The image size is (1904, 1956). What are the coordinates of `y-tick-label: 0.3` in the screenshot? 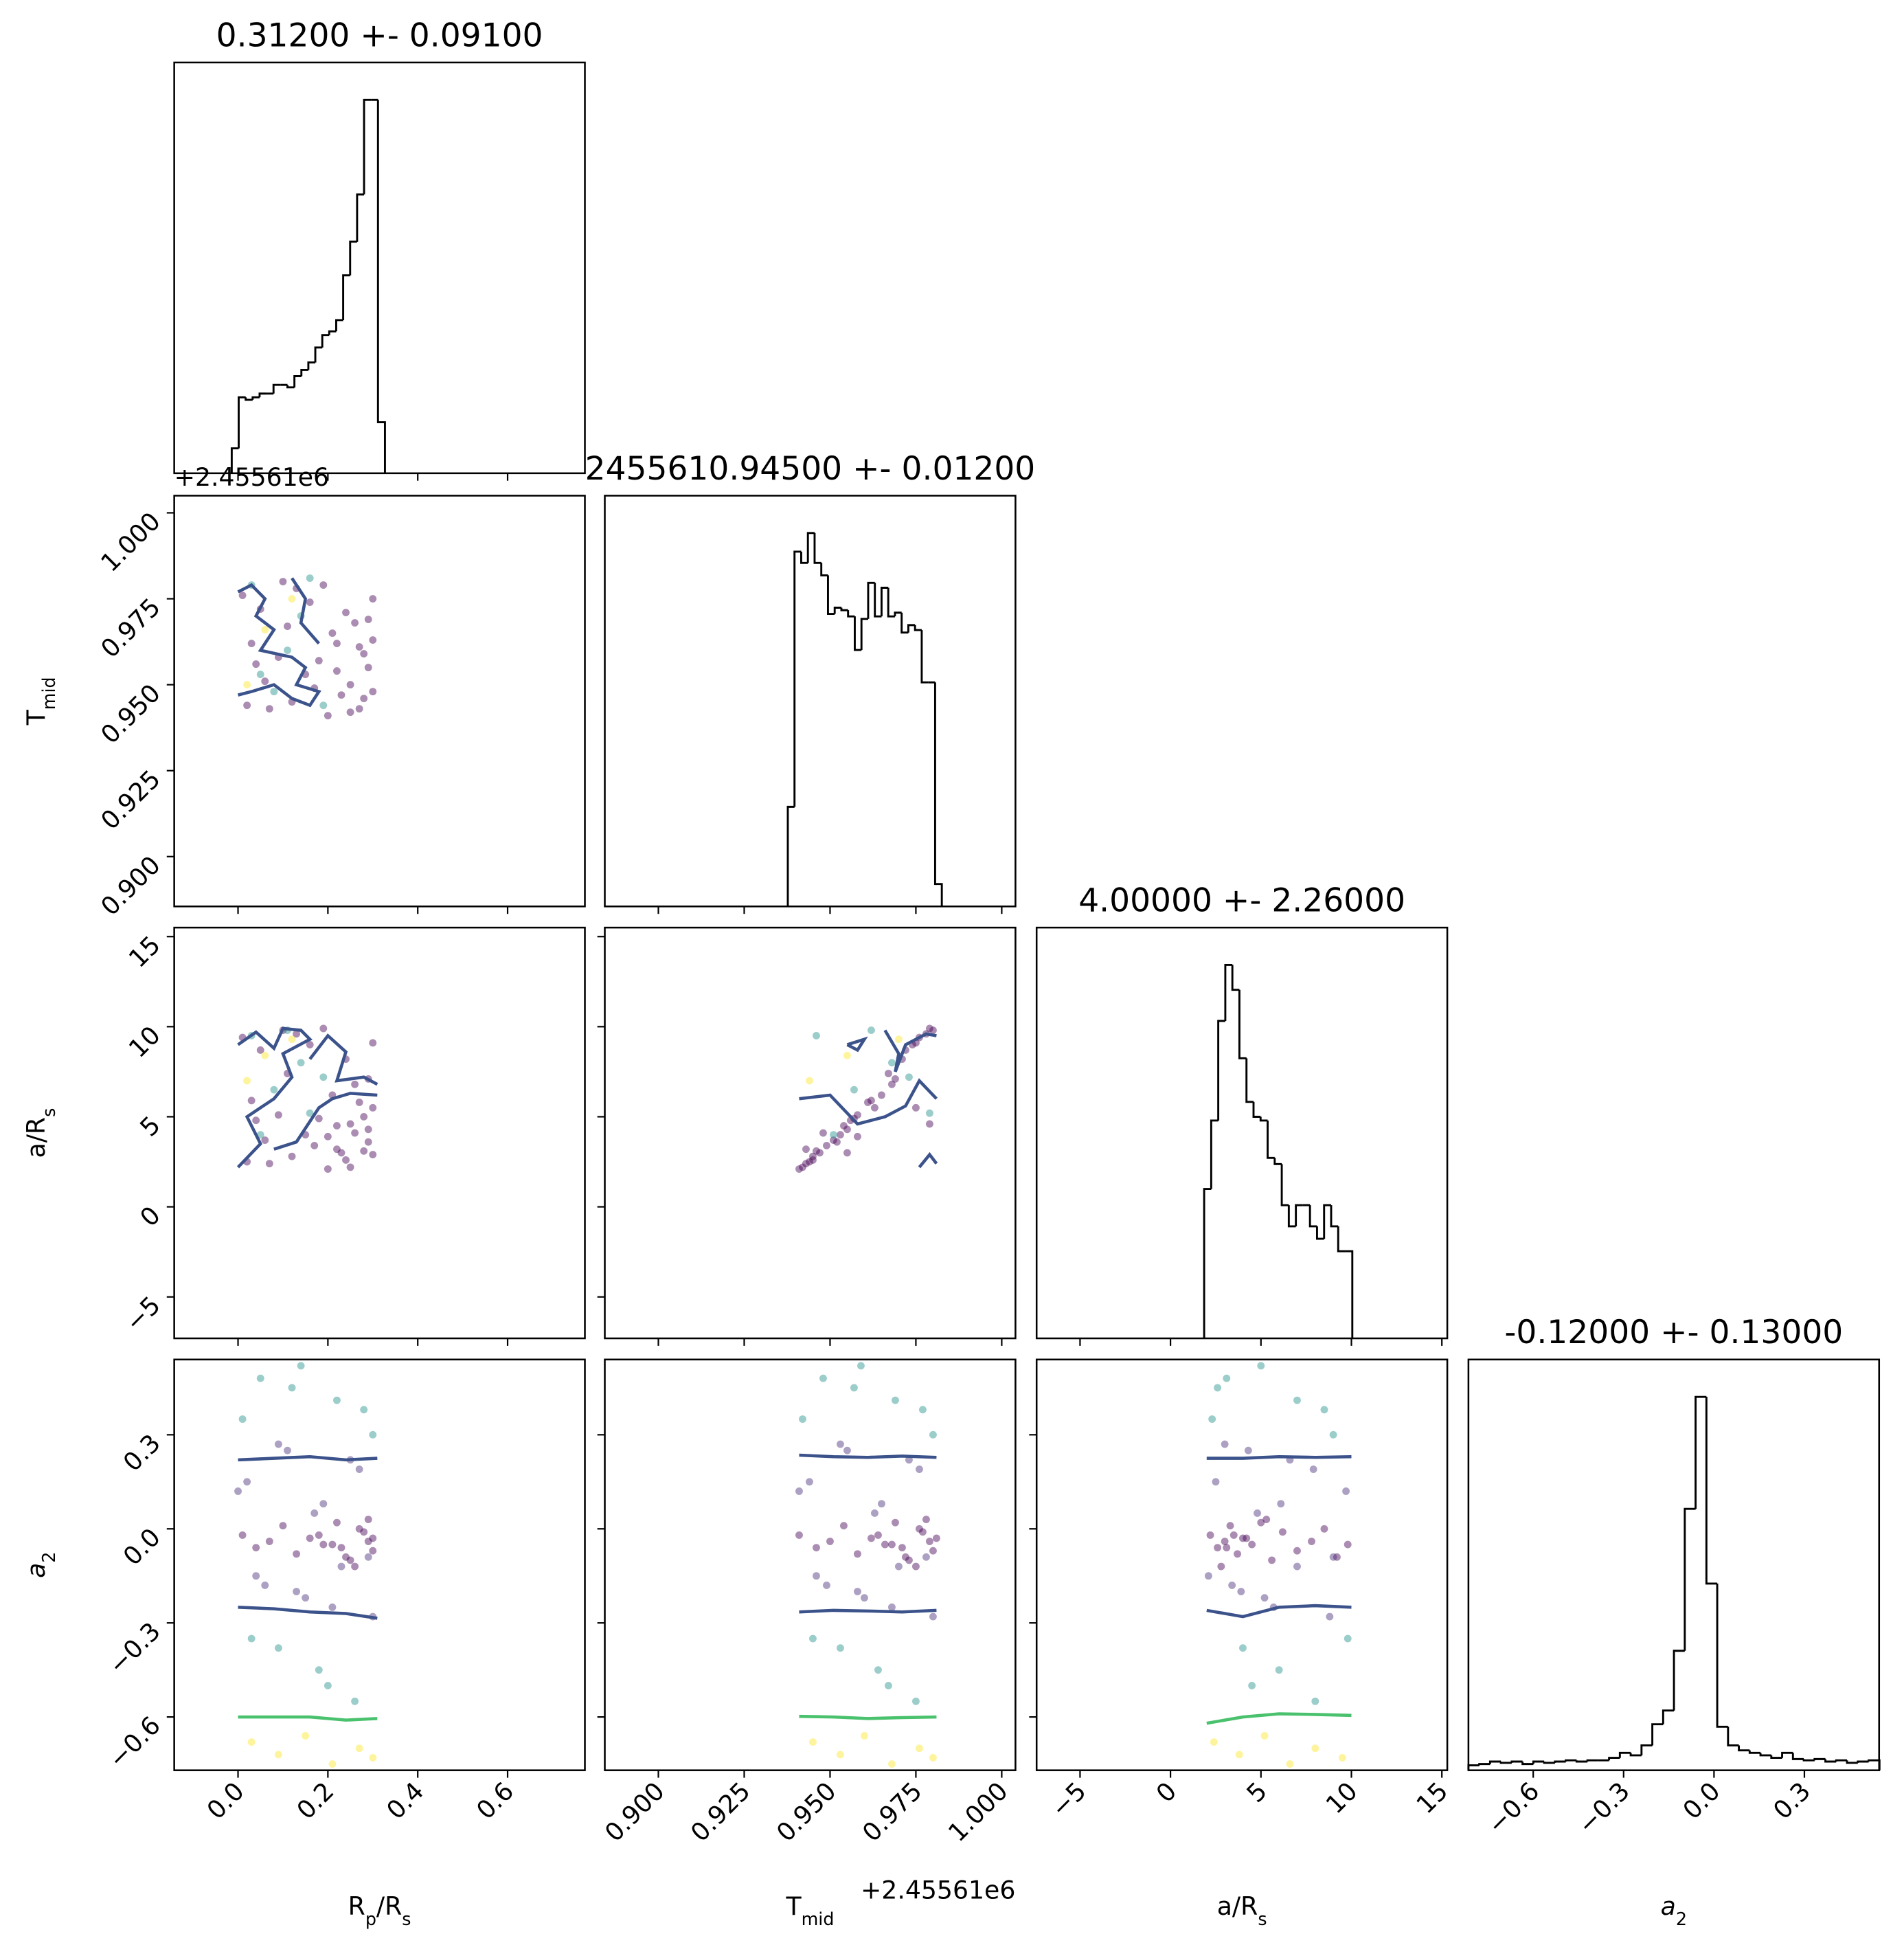 It's located at (141, 1453).